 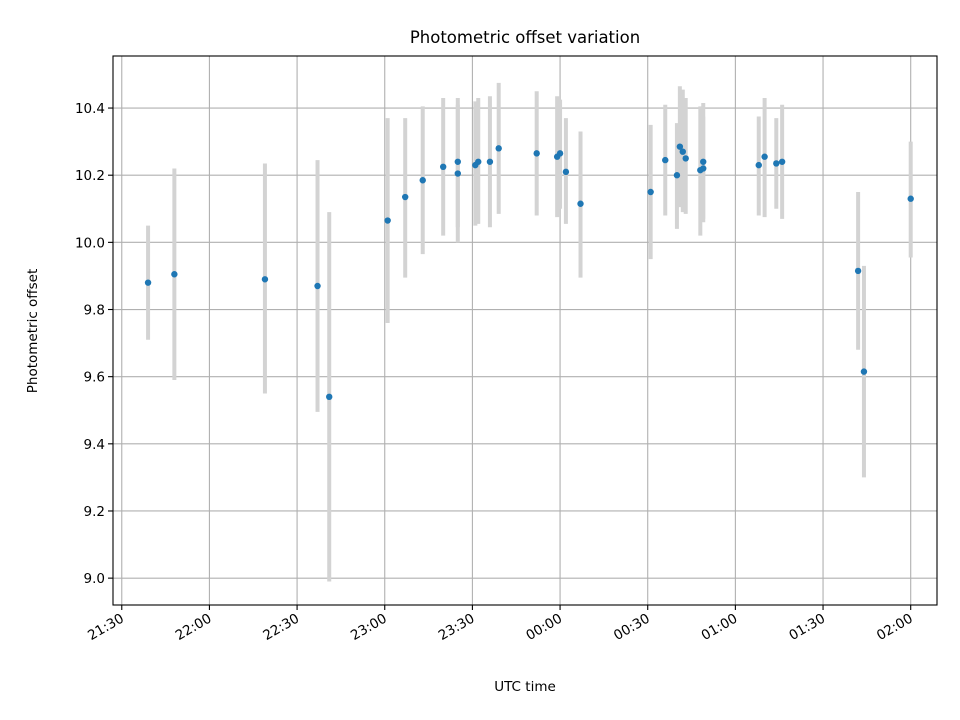 What do you see at coordinates (525, 37) in the screenshot?
I see `chart-title: Photometric offset variation` at bounding box center [525, 37].